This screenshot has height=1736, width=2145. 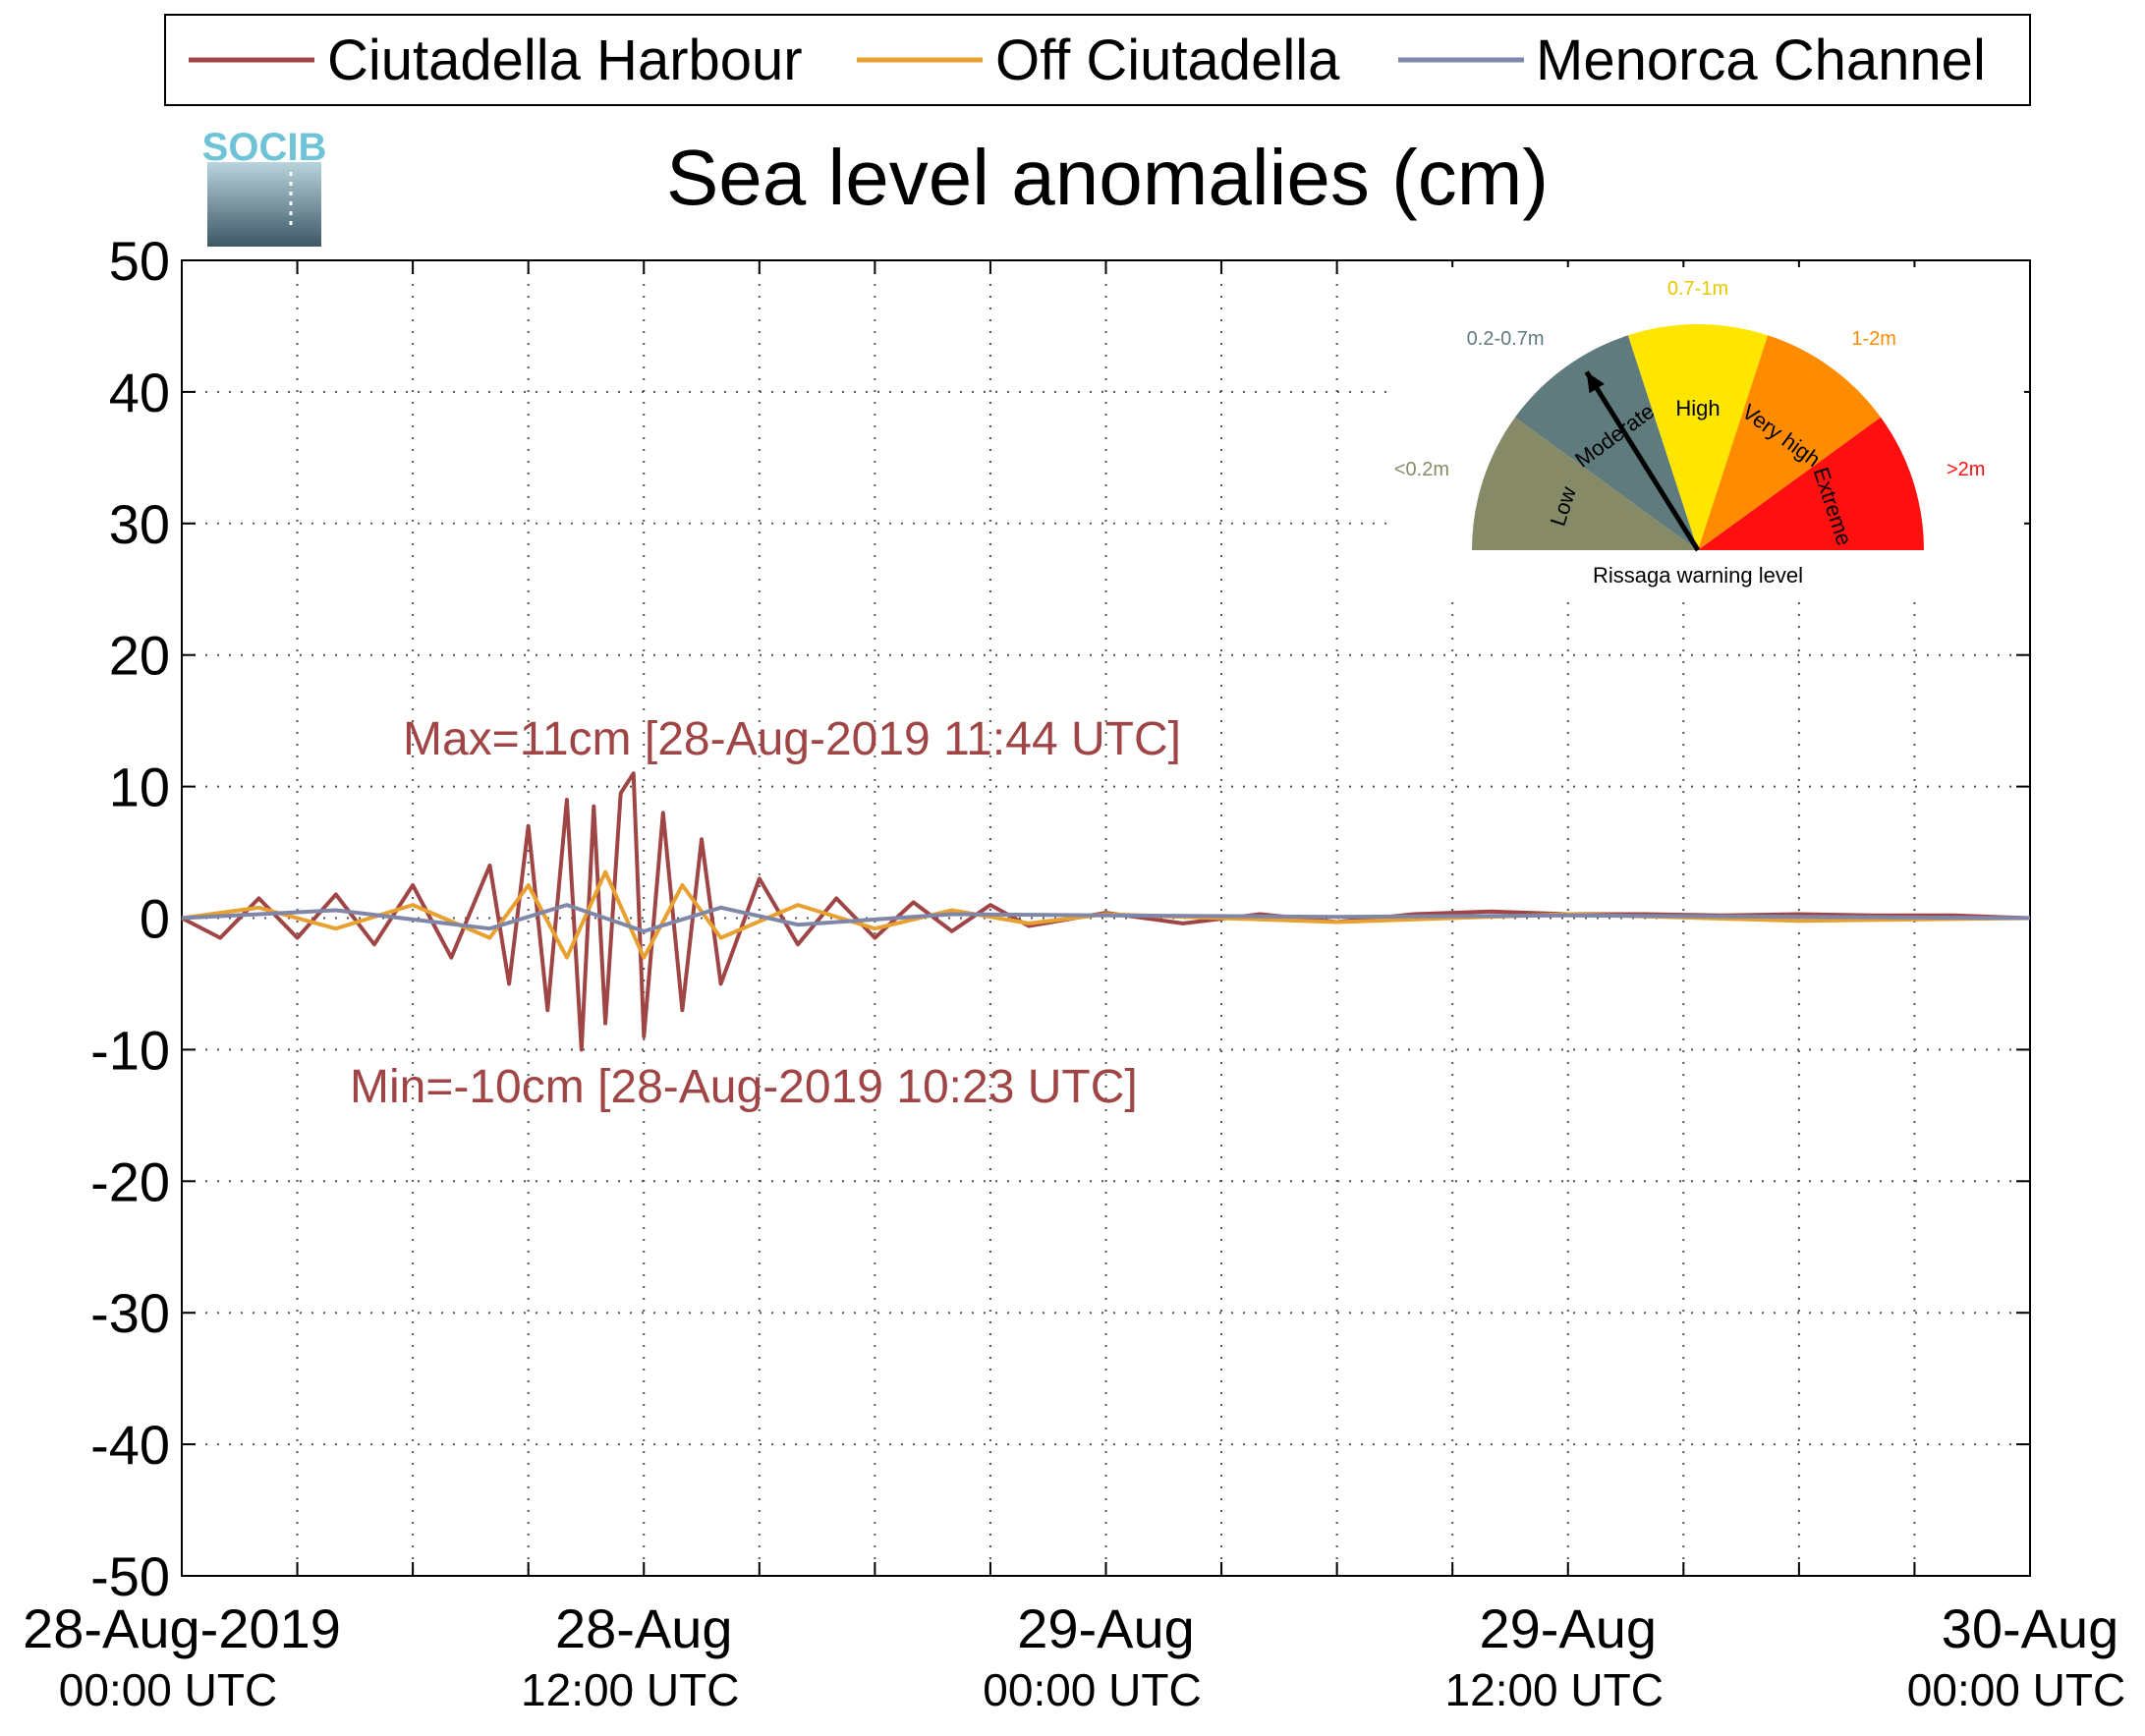 I want to click on socib-logo-block, so click(x=264, y=204).